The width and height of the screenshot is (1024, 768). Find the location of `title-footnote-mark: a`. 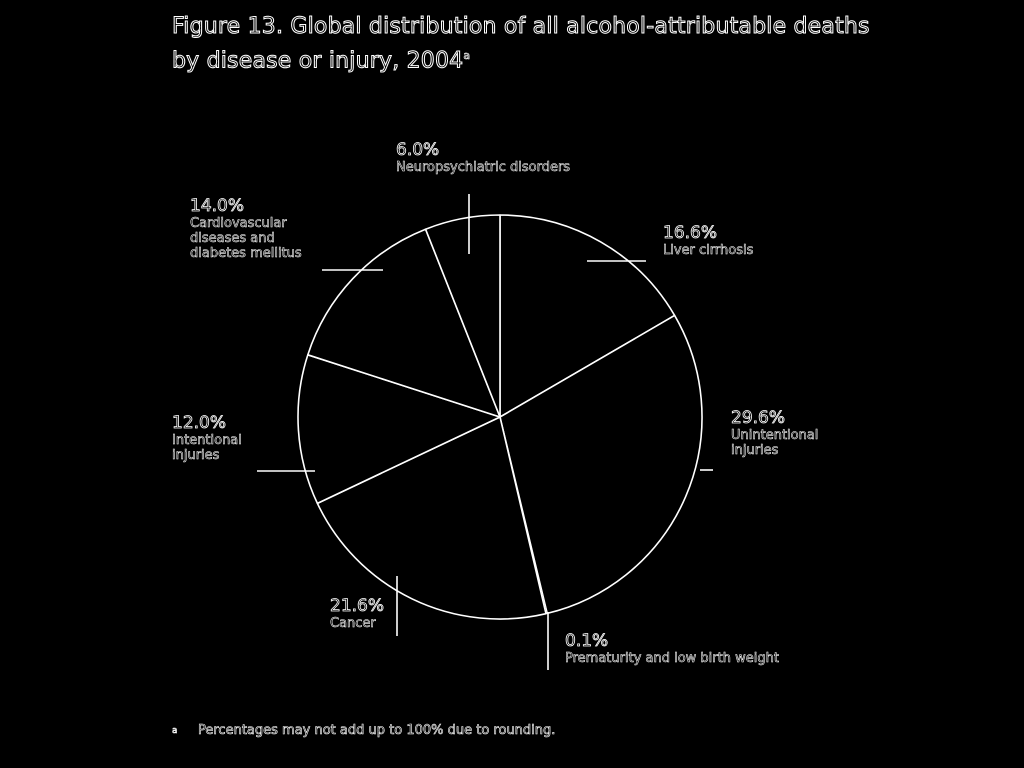

title-footnote-mark: a is located at coordinates (467, 56).